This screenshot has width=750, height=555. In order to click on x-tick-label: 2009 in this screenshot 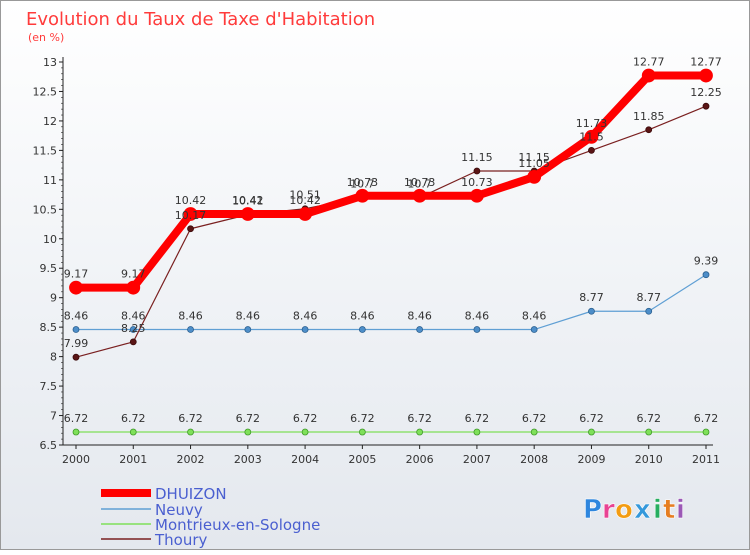, I will do `click(591, 459)`.